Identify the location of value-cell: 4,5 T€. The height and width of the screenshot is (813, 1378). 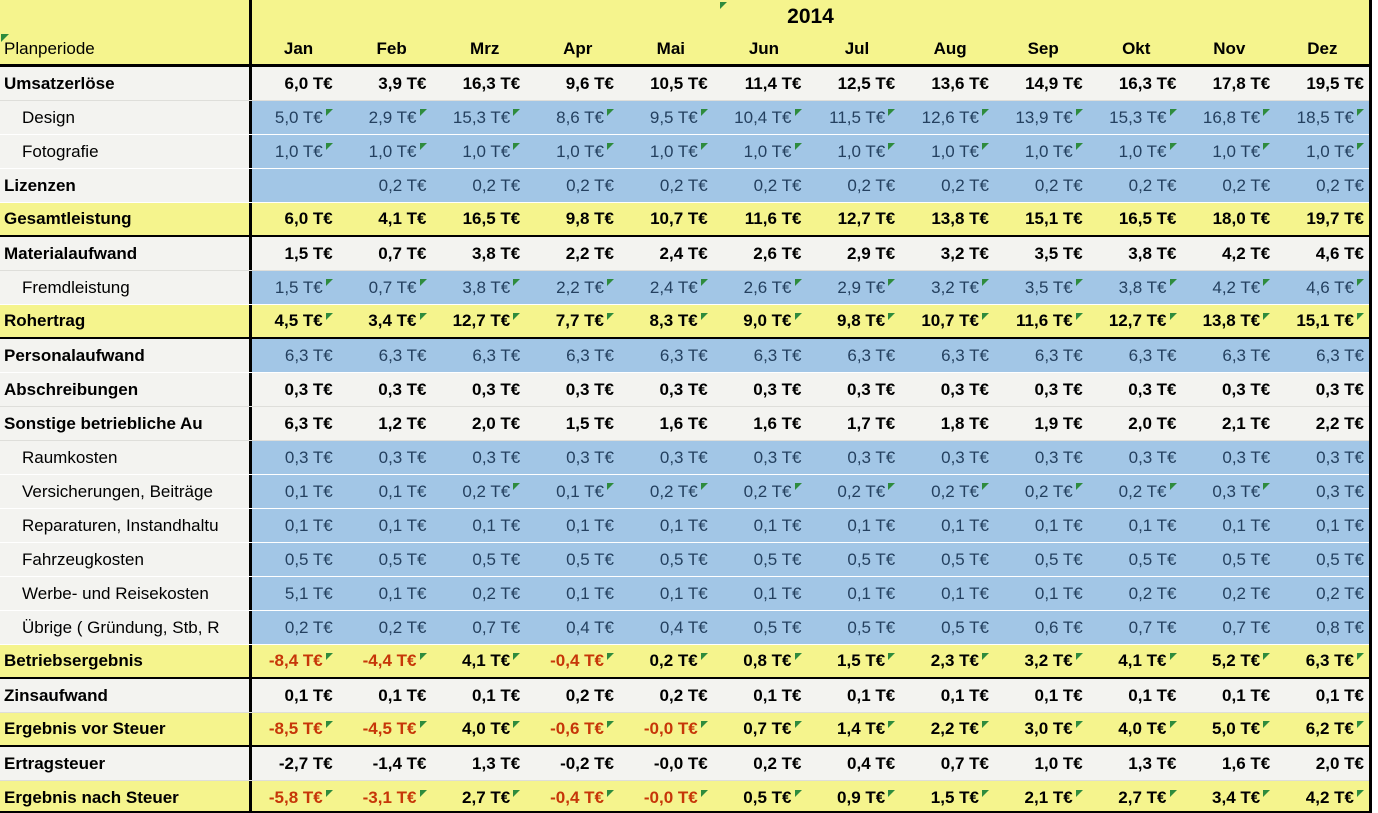
(299, 321).